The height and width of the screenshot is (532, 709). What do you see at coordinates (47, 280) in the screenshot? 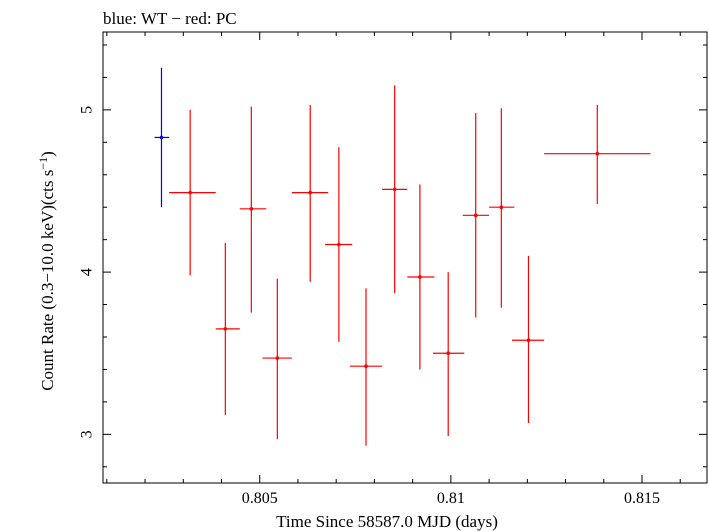
I see `y-axis-label-main: Count Rate (0.3−10.0 keV)(cts s` at bounding box center [47, 280].